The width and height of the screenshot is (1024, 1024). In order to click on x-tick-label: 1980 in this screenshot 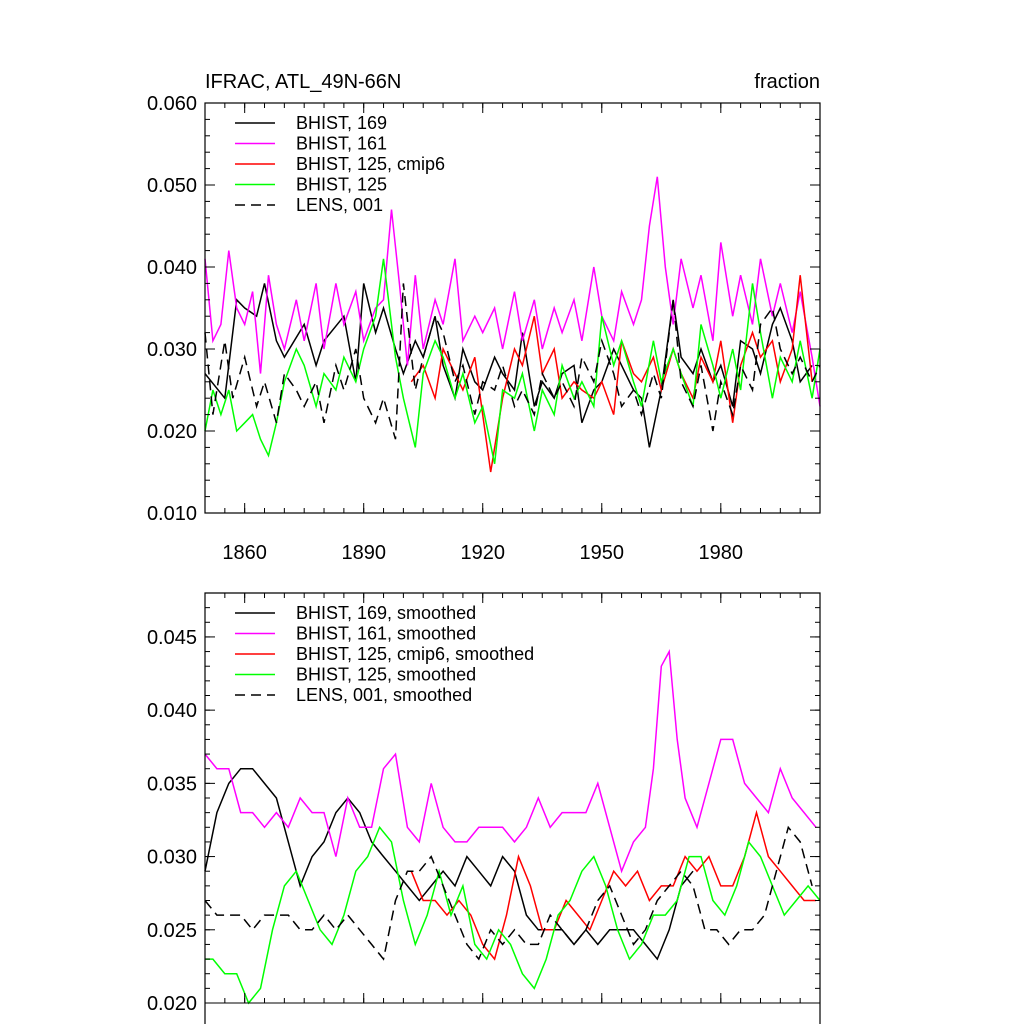, I will do `click(721, 553)`.